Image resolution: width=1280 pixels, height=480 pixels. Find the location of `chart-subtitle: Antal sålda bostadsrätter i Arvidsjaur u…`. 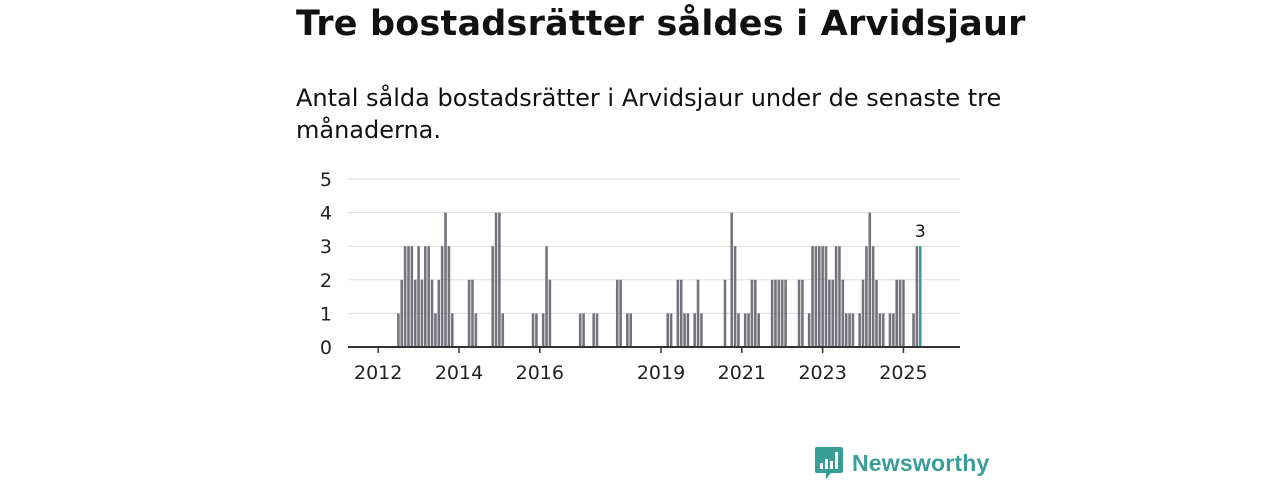

chart-subtitle: Antal sålda bostadsrätter i Arvidsjaur u… is located at coordinates (649, 114).